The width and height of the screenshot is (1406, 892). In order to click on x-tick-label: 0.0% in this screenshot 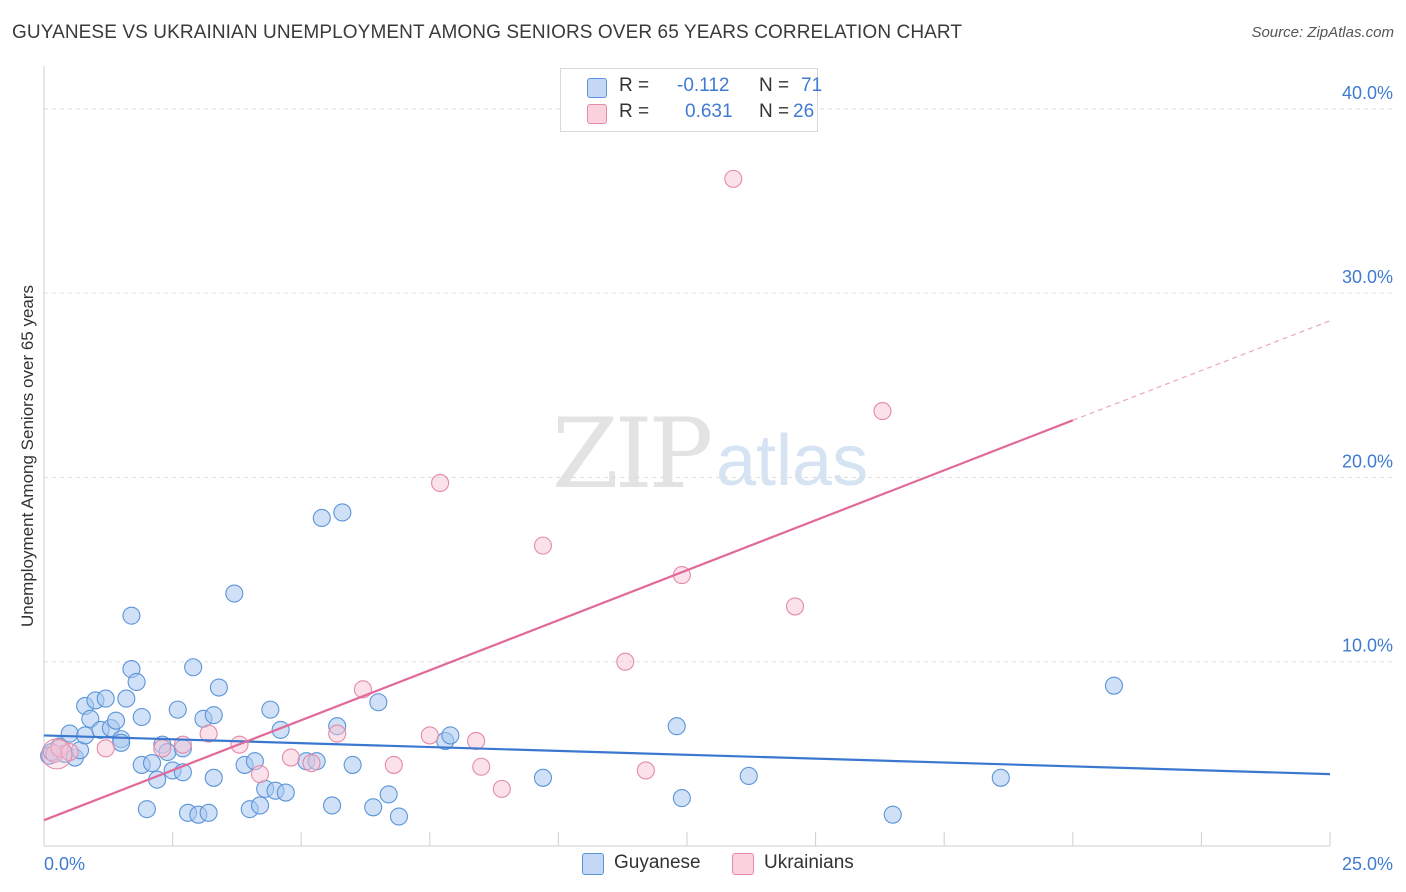, I will do `click(64, 864)`.